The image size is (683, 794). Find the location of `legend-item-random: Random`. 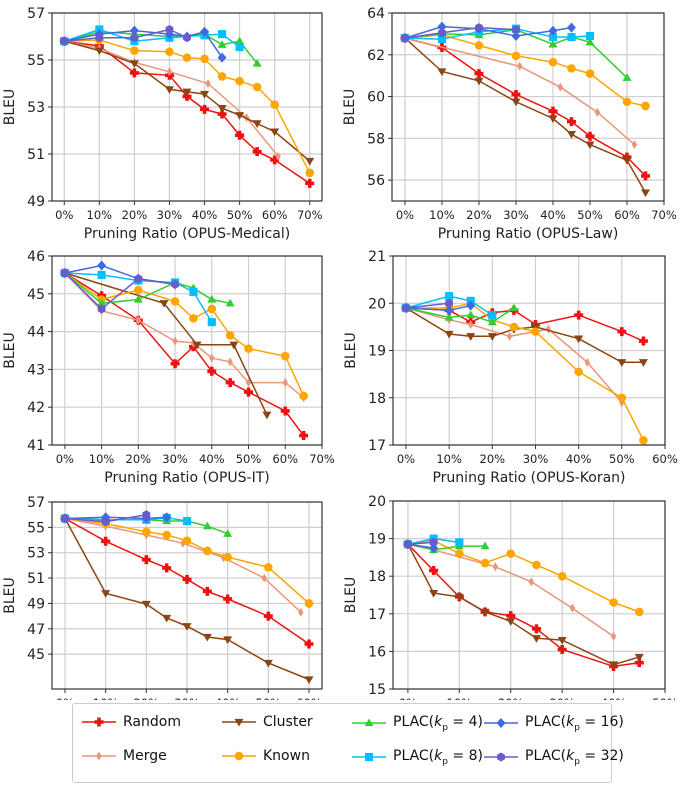

legend-item-random: Random is located at coordinates (131, 722).